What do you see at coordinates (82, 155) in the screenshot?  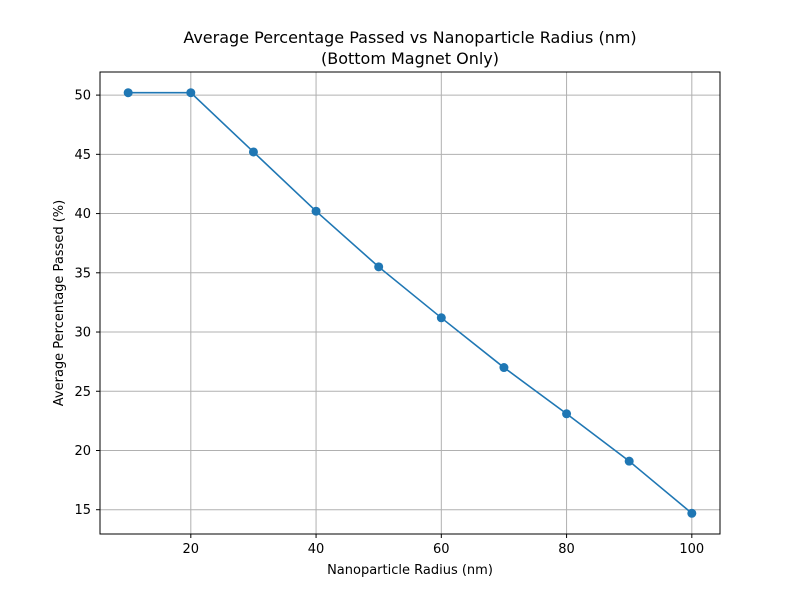 I see `y-tick-label: 45` at bounding box center [82, 155].